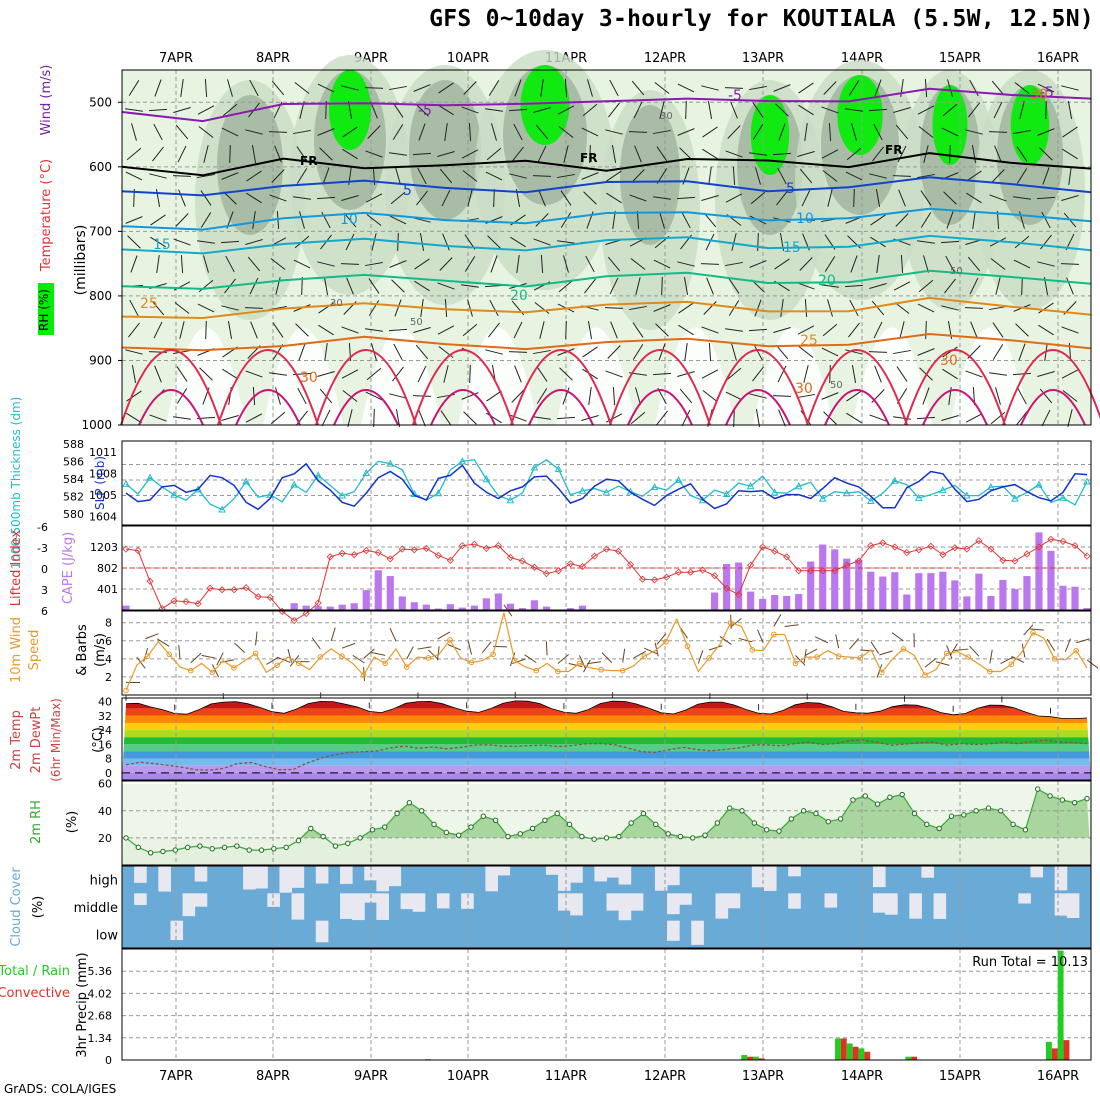 The width and height of the screenshot is (1100, 1100). Describe the element at coordinates (103, 474) in the screenshot. I see `slp-tick-label: 1008` at that location.